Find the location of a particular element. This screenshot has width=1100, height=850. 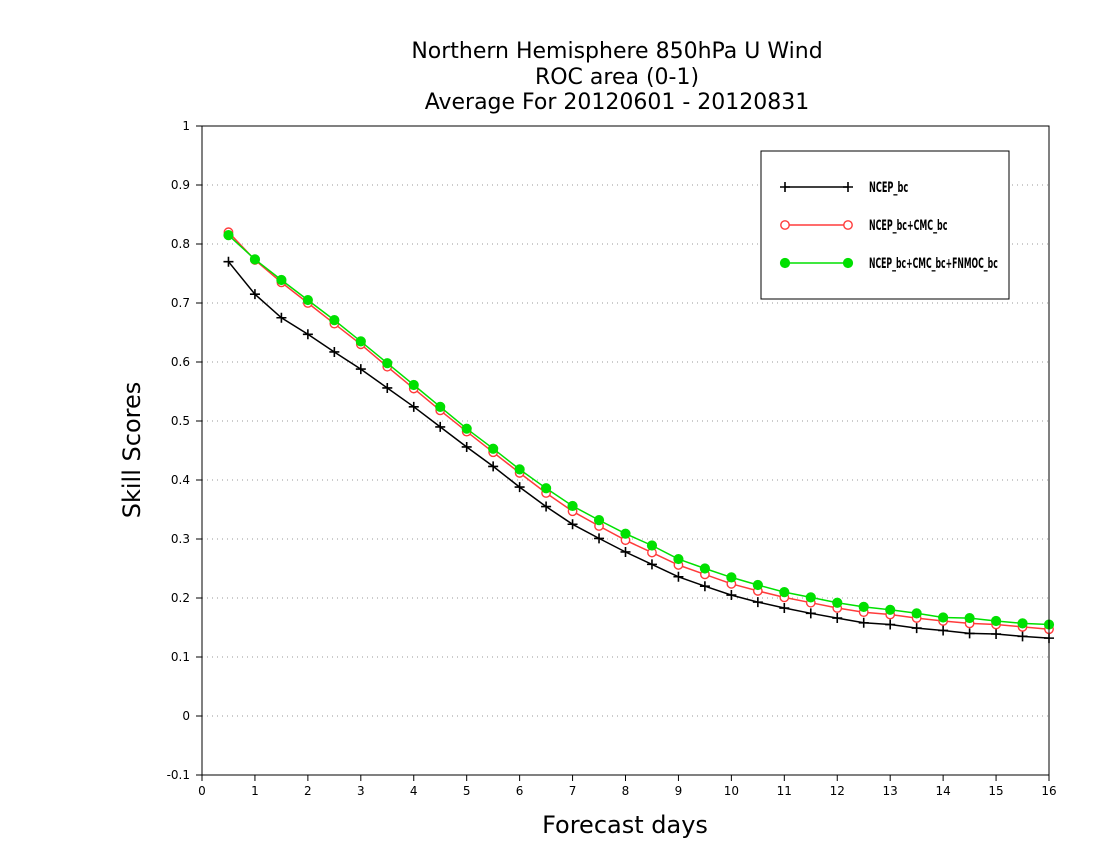

legend-item-2: NCEP_bc+CMC_bc+FNMOC_bc is located at coordinates (888, 264).